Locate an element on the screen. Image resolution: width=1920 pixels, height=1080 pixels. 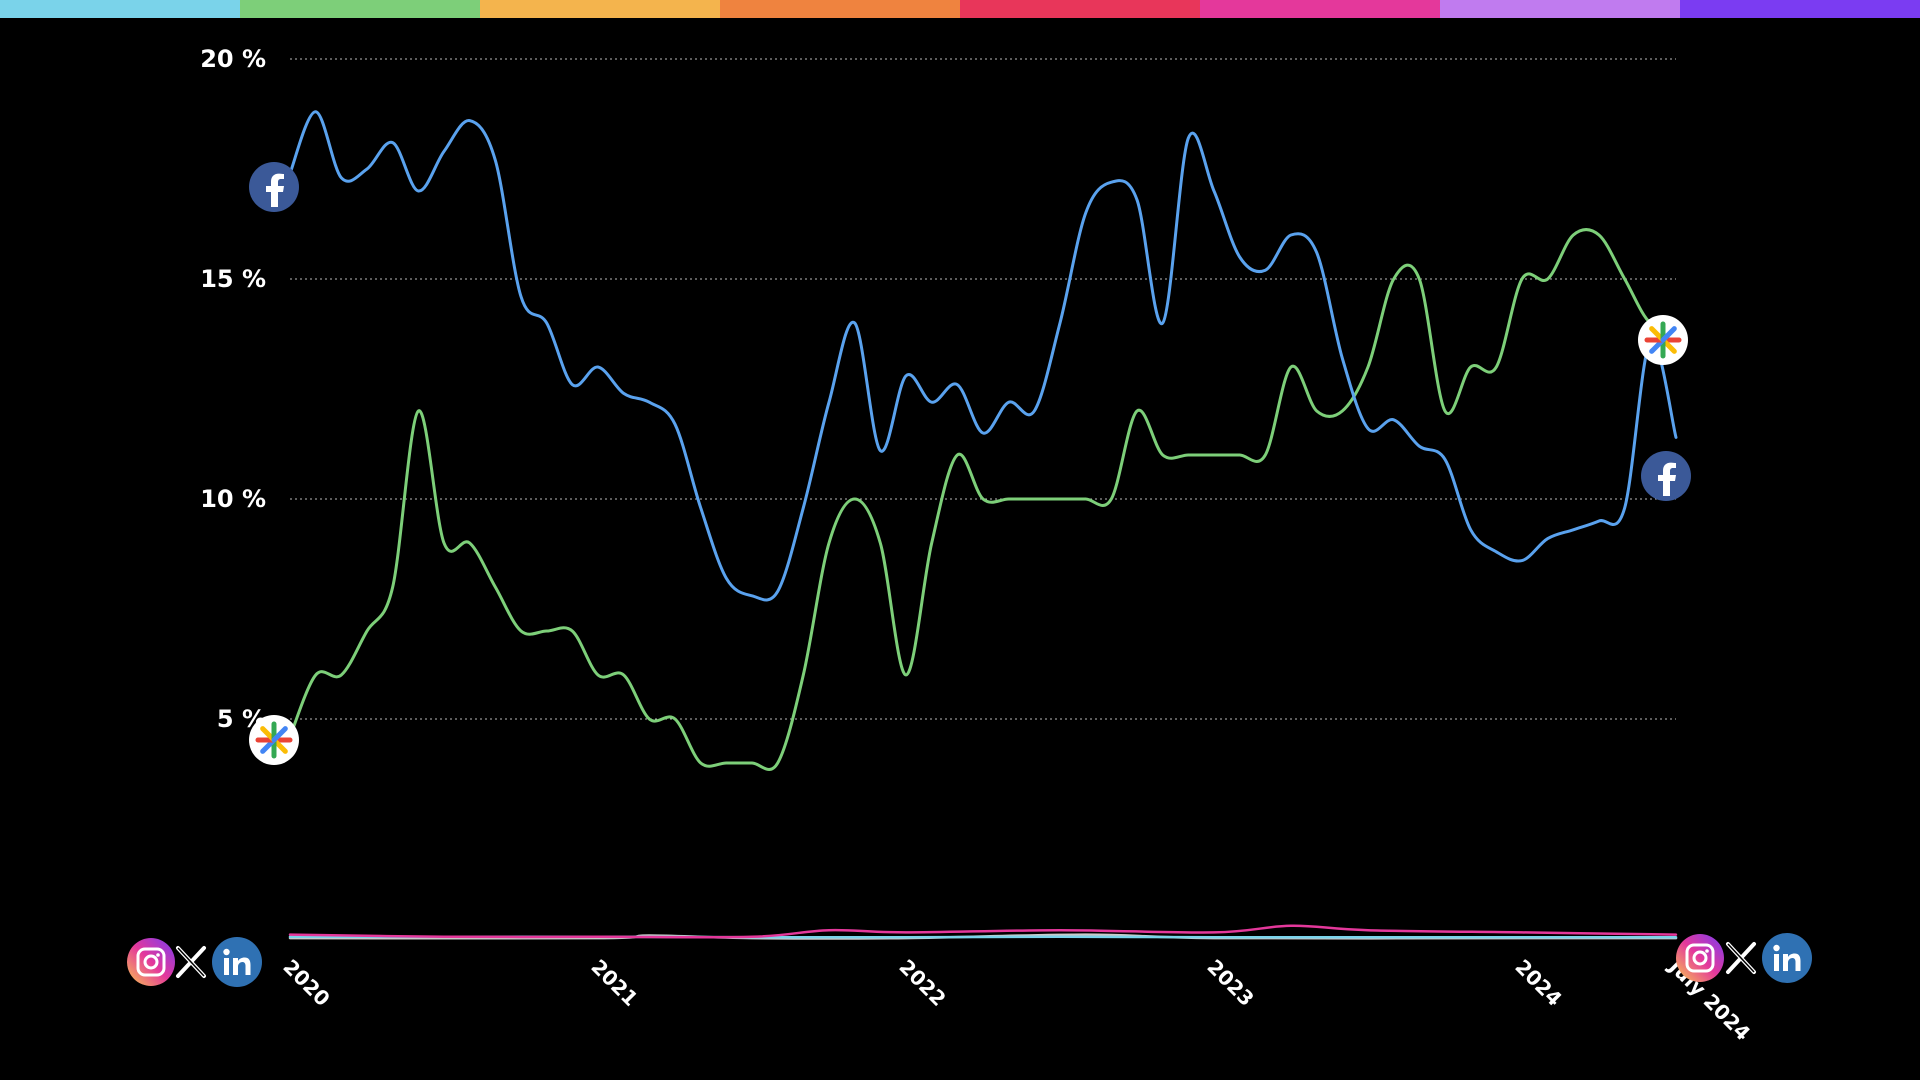
x-tick-label: 2021 is located at coordinates (614, 983).